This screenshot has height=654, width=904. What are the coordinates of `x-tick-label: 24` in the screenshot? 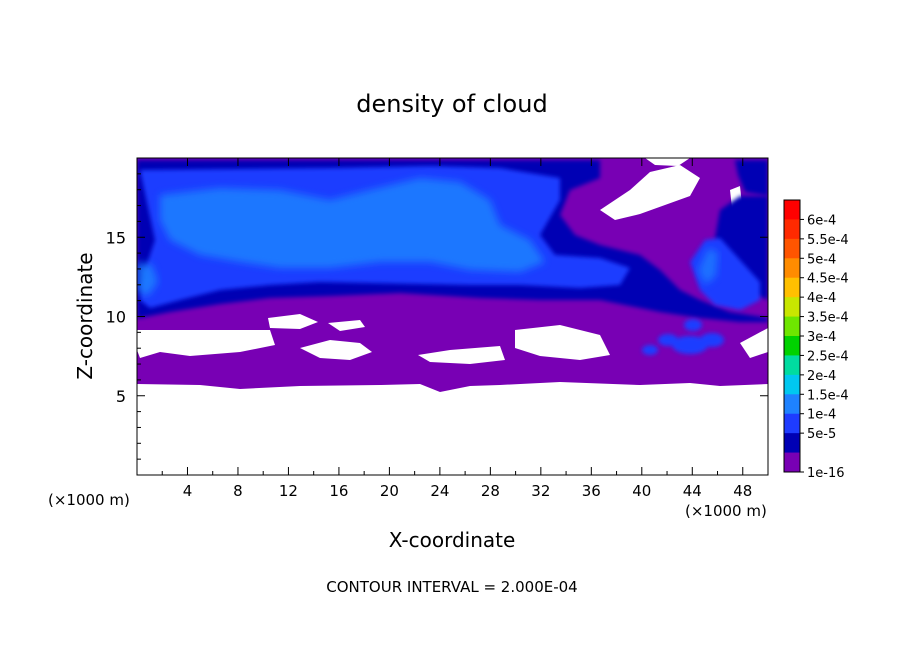 It's located at (439, 491).